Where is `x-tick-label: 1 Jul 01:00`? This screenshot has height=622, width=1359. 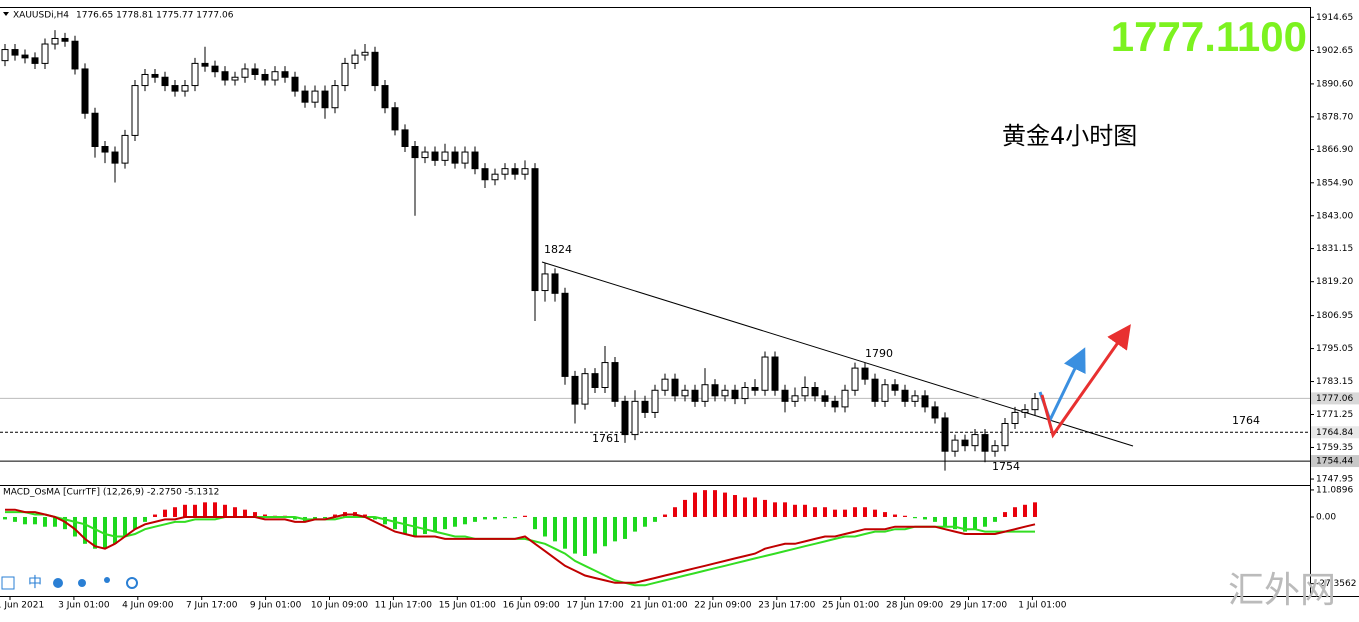 x-tick-label: 1 Jul 01:00 is located at coordinates (1042, 606).